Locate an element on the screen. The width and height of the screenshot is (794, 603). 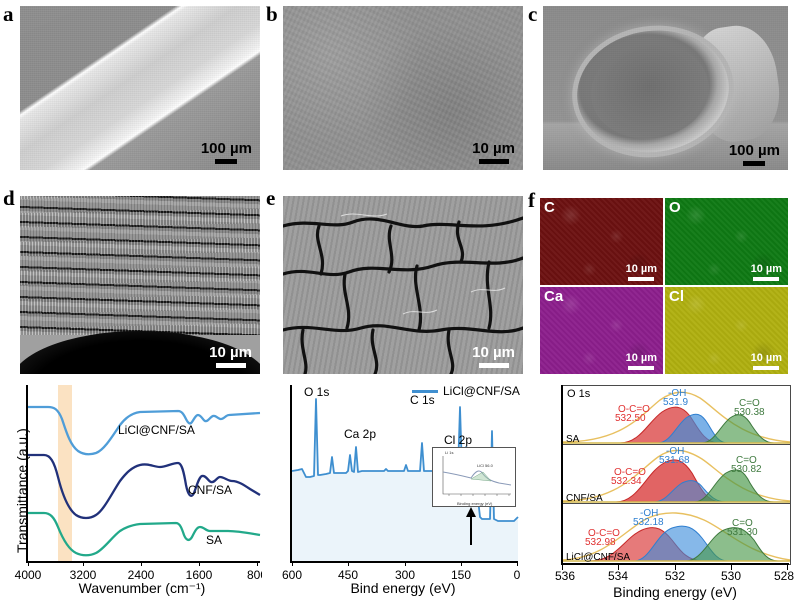
panel-f-eds-maps: C 10 µm O 10 µm Ca 10 µm Cl is located at coordinates (664, 286).